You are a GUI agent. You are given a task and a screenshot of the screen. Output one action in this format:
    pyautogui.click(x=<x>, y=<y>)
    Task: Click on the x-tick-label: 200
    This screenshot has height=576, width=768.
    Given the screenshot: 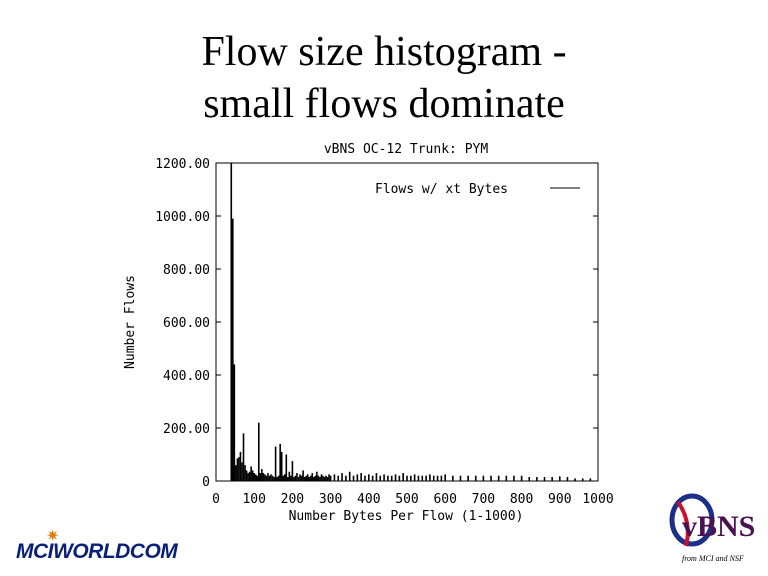 What is the action you would take?
    pyautogui.click(x=292, y=499)
    